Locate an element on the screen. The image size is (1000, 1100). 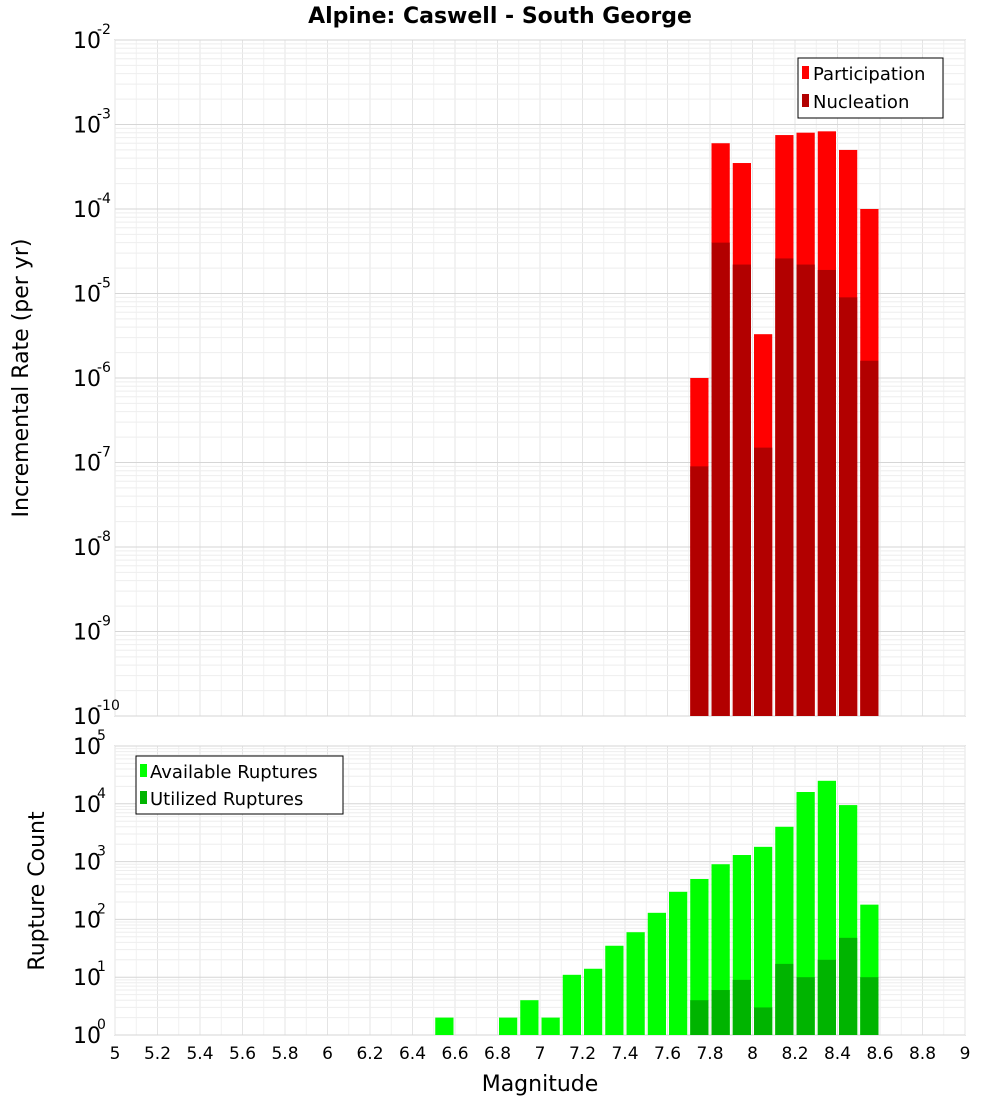
utilized-swatch is located at coordinates (143, 797).